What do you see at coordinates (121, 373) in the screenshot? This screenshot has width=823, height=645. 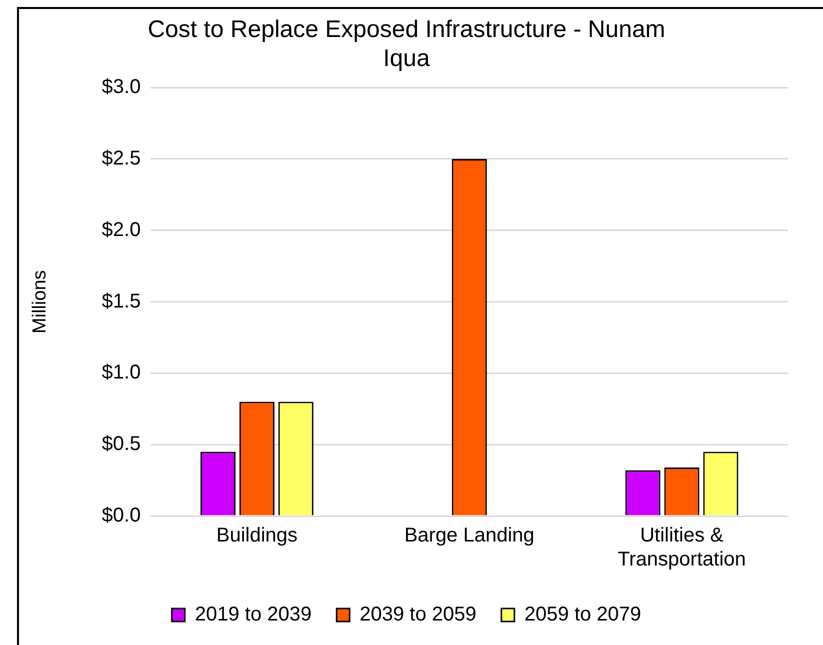 I see `y-tick-label: $1.0` at bounding box center [121, 373].